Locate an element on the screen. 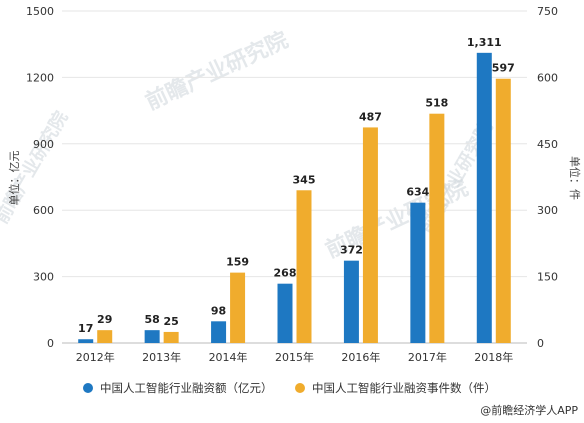 This screenshot has width=584, height=423. legend: 中国人工智能行业融资额（亿元） 中国人工智能行业融资事件数（件） is located at coordinates (289, 388).